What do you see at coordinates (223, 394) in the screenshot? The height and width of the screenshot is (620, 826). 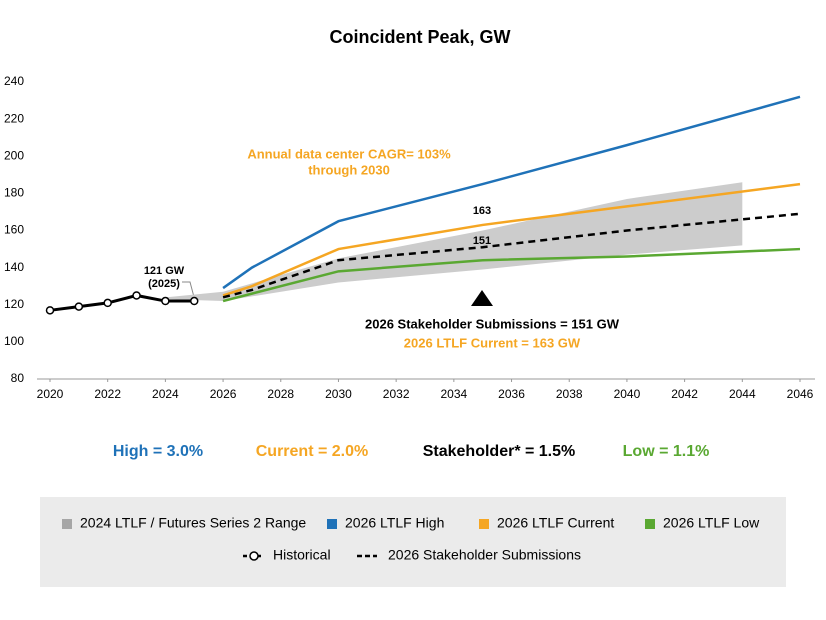 I see `x-tick-label: 2026` at bounding box center [223, 394].